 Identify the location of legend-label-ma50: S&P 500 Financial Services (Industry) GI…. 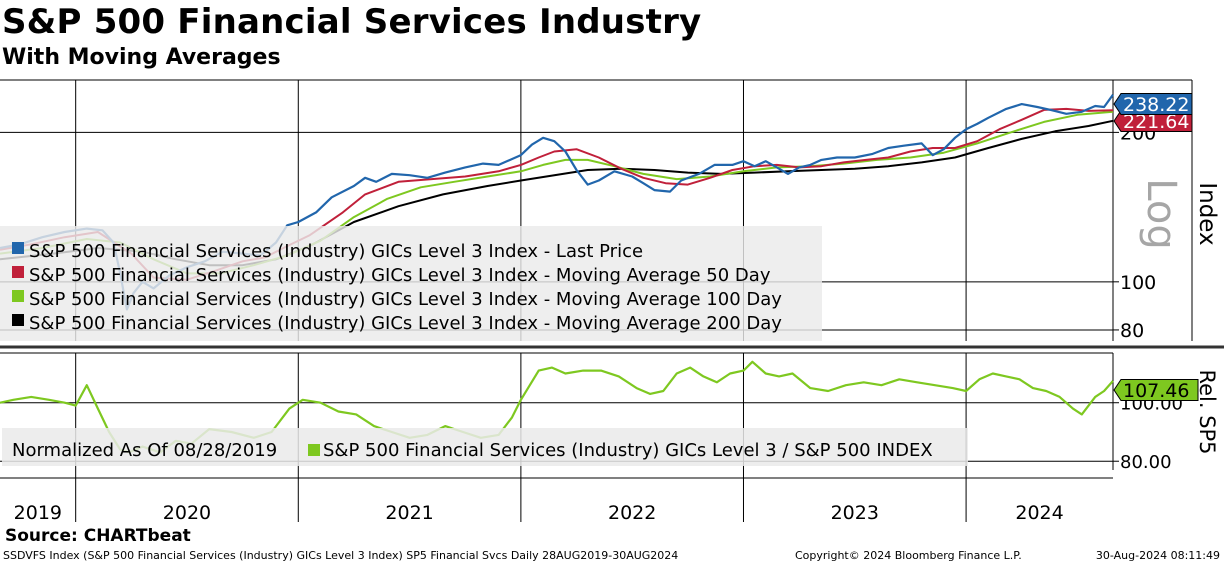
(400, 275).